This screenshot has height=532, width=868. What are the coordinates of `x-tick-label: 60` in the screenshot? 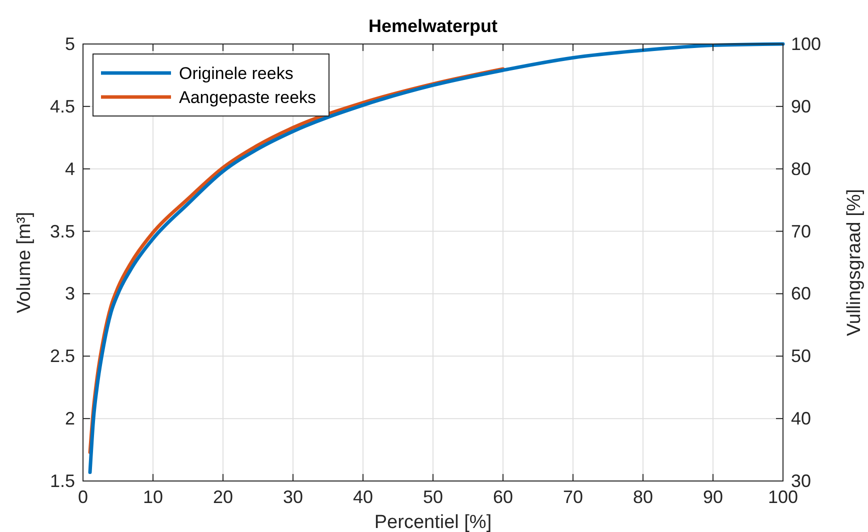 It's located at (503, 497).